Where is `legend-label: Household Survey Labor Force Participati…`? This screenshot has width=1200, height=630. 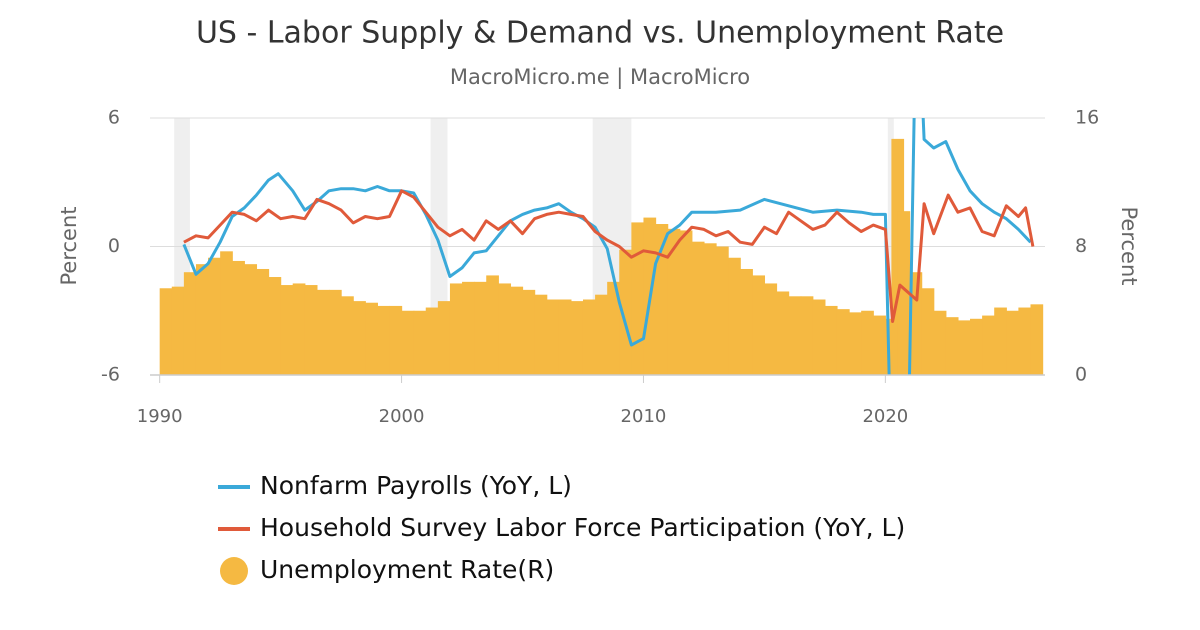 legend-label: Household Survey Labor Force Participati… is located at coordinates (582, 527).